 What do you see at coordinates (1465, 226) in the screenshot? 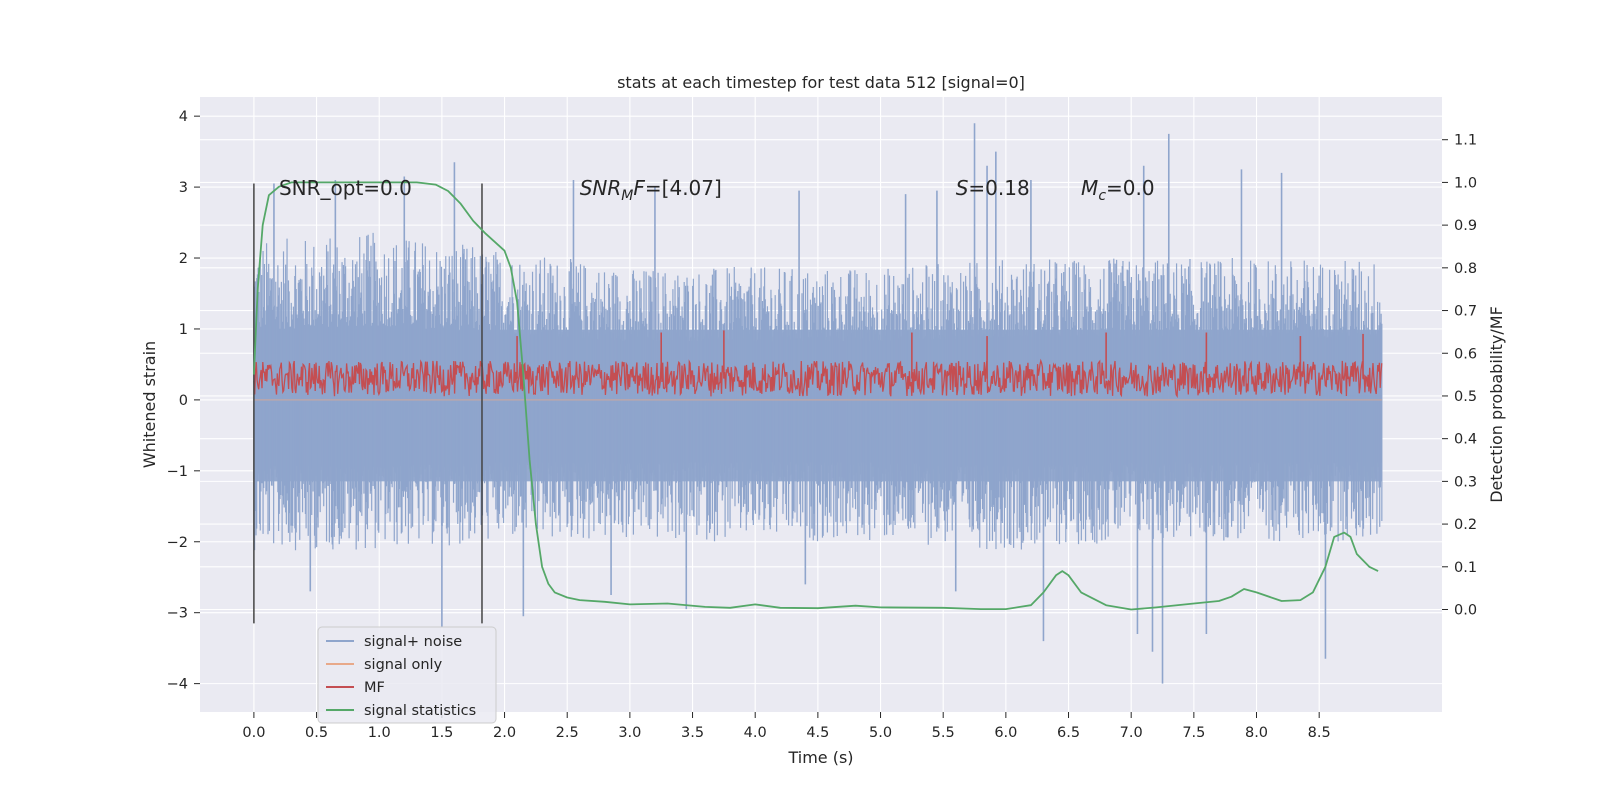
I see `y-right-tick-label: 0.9` at bounding box center [1465, 226].